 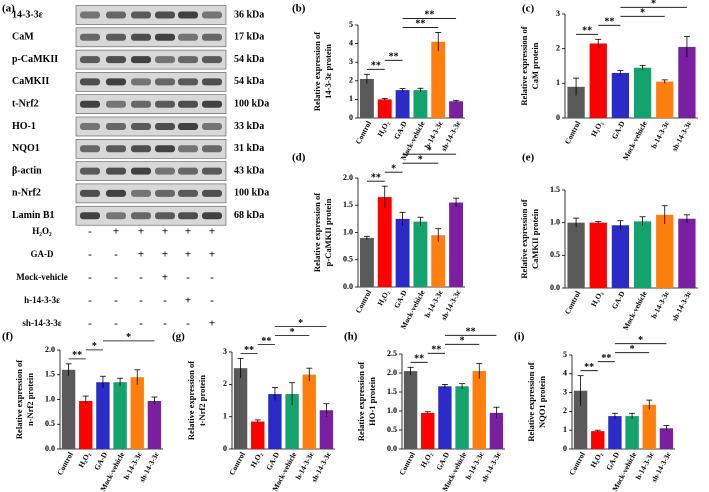 What do you see at coordinates (178, 337) in the screenshot?
I see `panel-label: (g)` at bounding box center [178, 337].